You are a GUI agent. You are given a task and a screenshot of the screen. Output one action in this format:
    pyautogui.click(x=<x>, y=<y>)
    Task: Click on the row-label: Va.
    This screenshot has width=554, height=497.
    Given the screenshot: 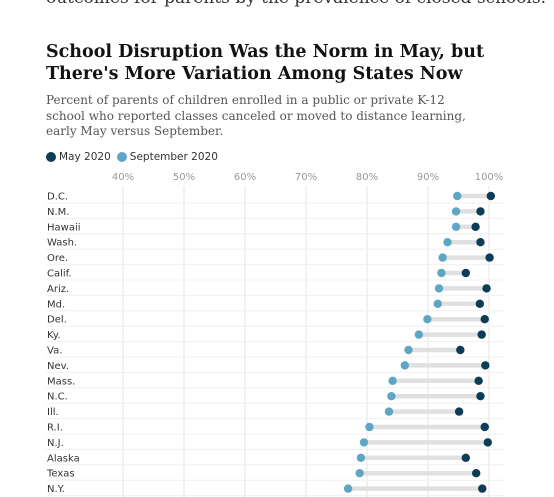 What is the action you would take?
    pyautogui.click(x=54, y=351)
    